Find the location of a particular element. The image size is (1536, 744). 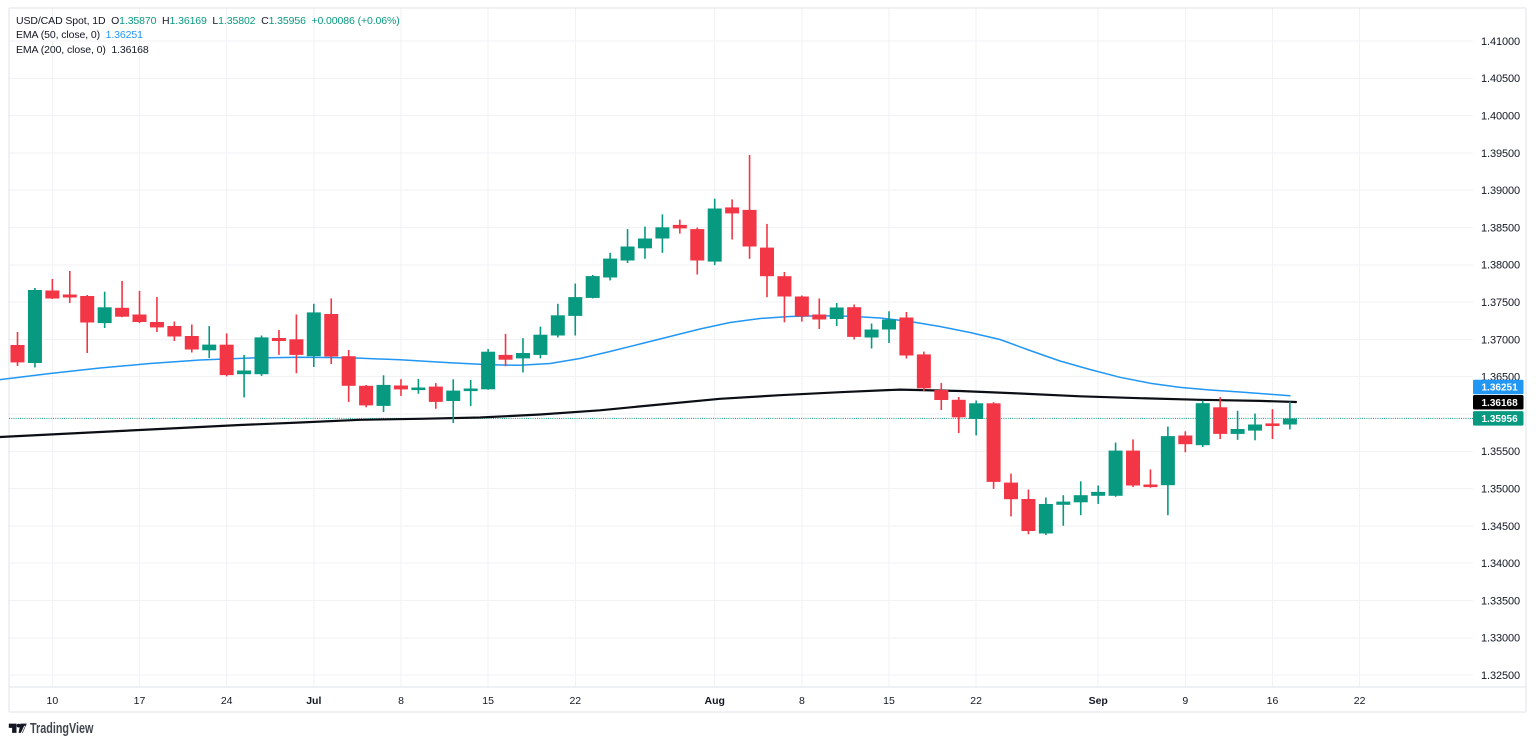

svg-text: 1.35956 is located at coordinates (1500, 419).